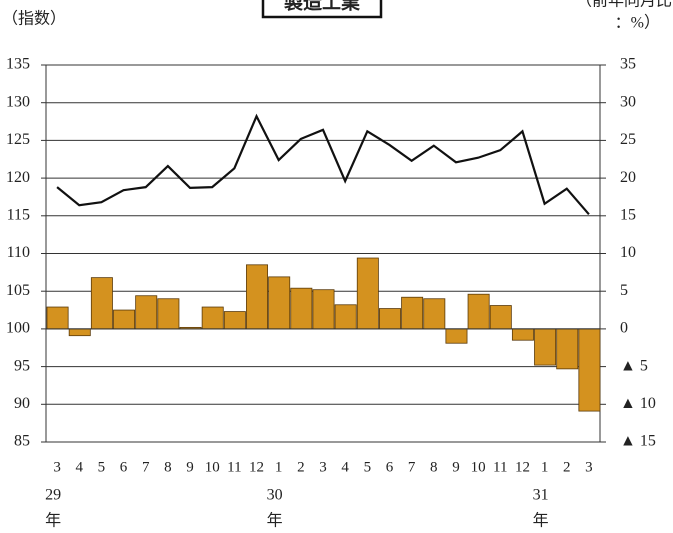 This screenshot has width=673, height=533. What do you see at coordinates (628, 139) in the screenshot?
I see `y2-tick-label: 25` at bounding box center [628, 139].